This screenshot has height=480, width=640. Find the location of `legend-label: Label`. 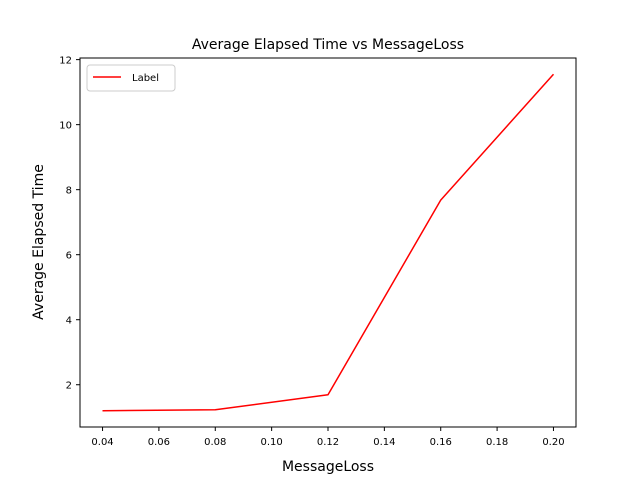

legend-label: Label is located at coordinates (145, 78).